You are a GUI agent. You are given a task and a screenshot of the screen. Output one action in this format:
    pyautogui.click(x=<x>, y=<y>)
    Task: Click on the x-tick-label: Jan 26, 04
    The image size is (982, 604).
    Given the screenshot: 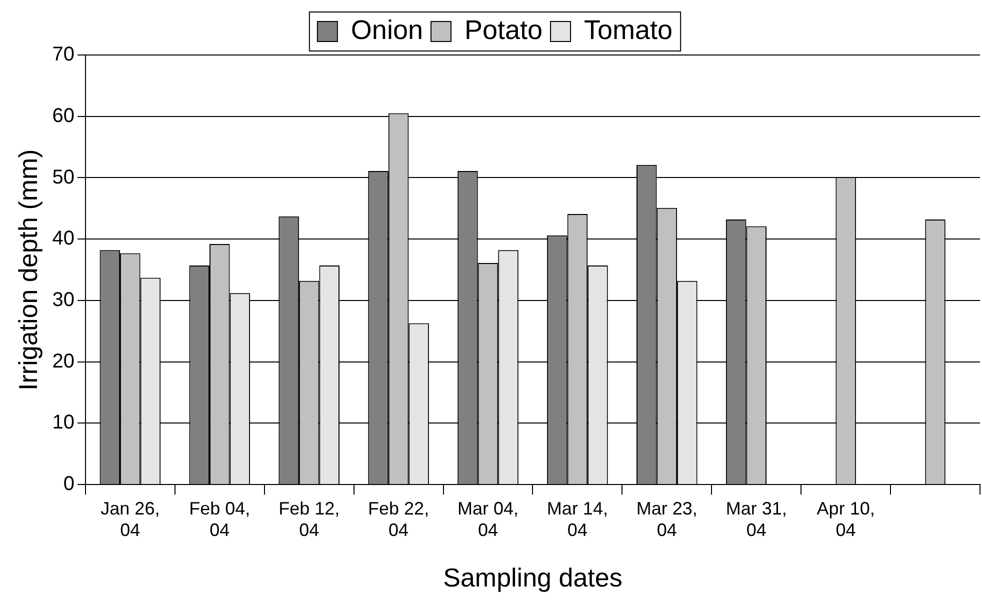 What is the action you would take?
    pyautogui.click(x=130, y=519)
    